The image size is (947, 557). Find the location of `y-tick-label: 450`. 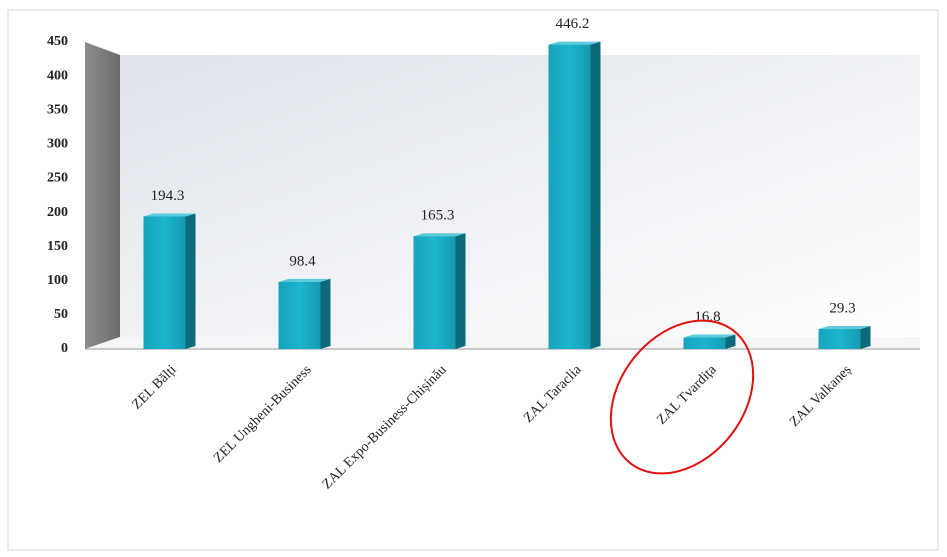

y-tick-label: 450 is located at coordinates (57, 41).